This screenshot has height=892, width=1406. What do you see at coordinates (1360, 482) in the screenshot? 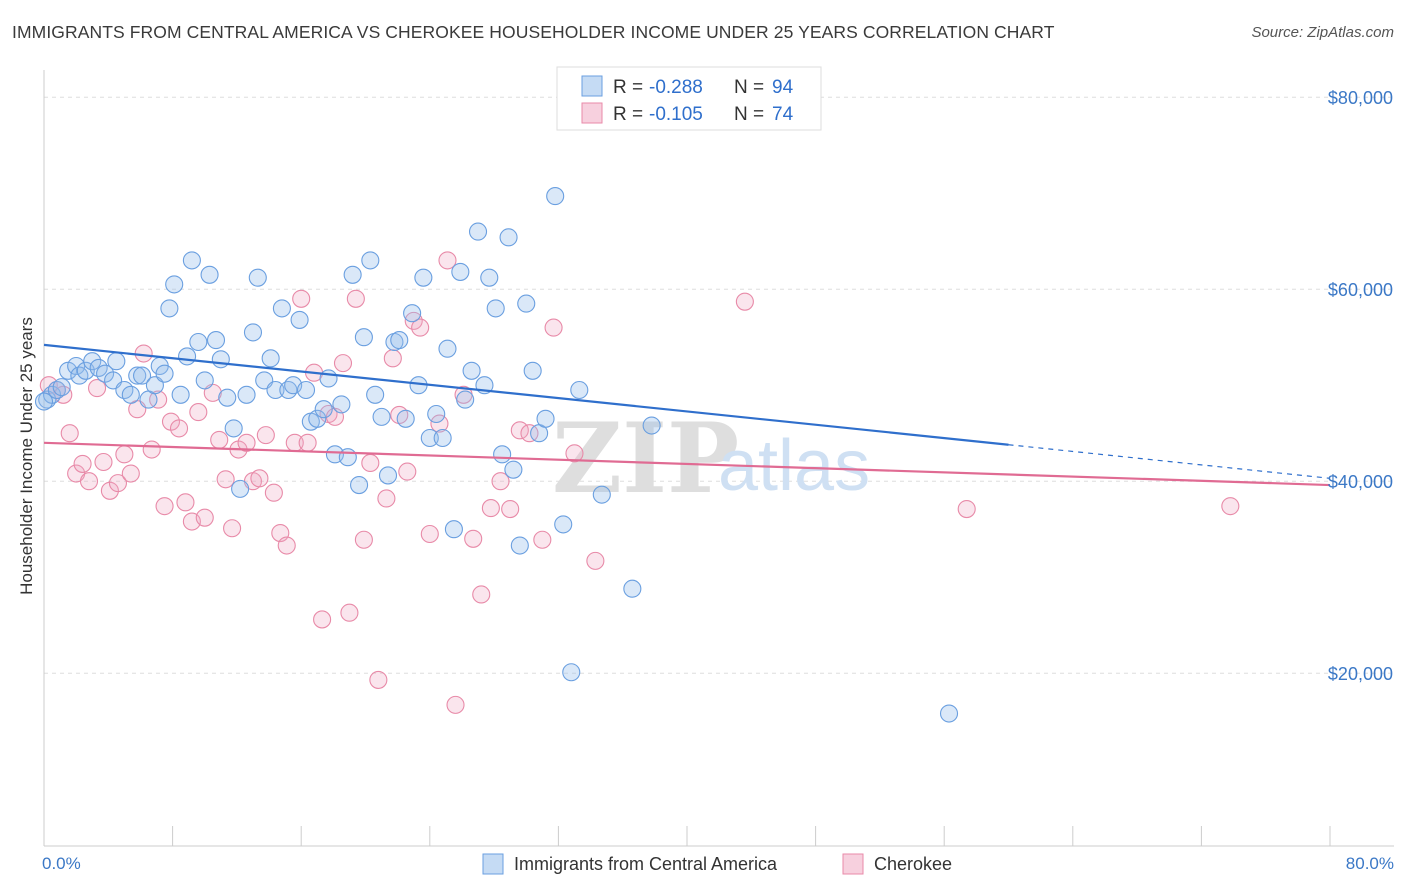
I see `y-tick-label: $40,000` at bounding box center [1360, 482].